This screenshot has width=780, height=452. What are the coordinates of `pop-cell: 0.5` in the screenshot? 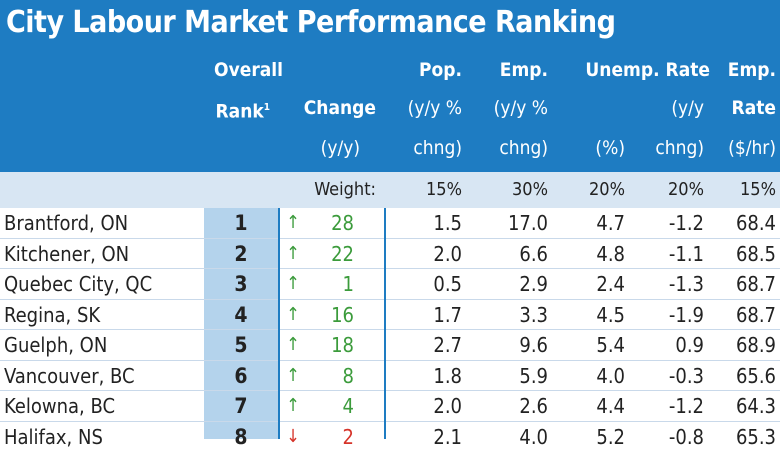 It's located at (447, 284).